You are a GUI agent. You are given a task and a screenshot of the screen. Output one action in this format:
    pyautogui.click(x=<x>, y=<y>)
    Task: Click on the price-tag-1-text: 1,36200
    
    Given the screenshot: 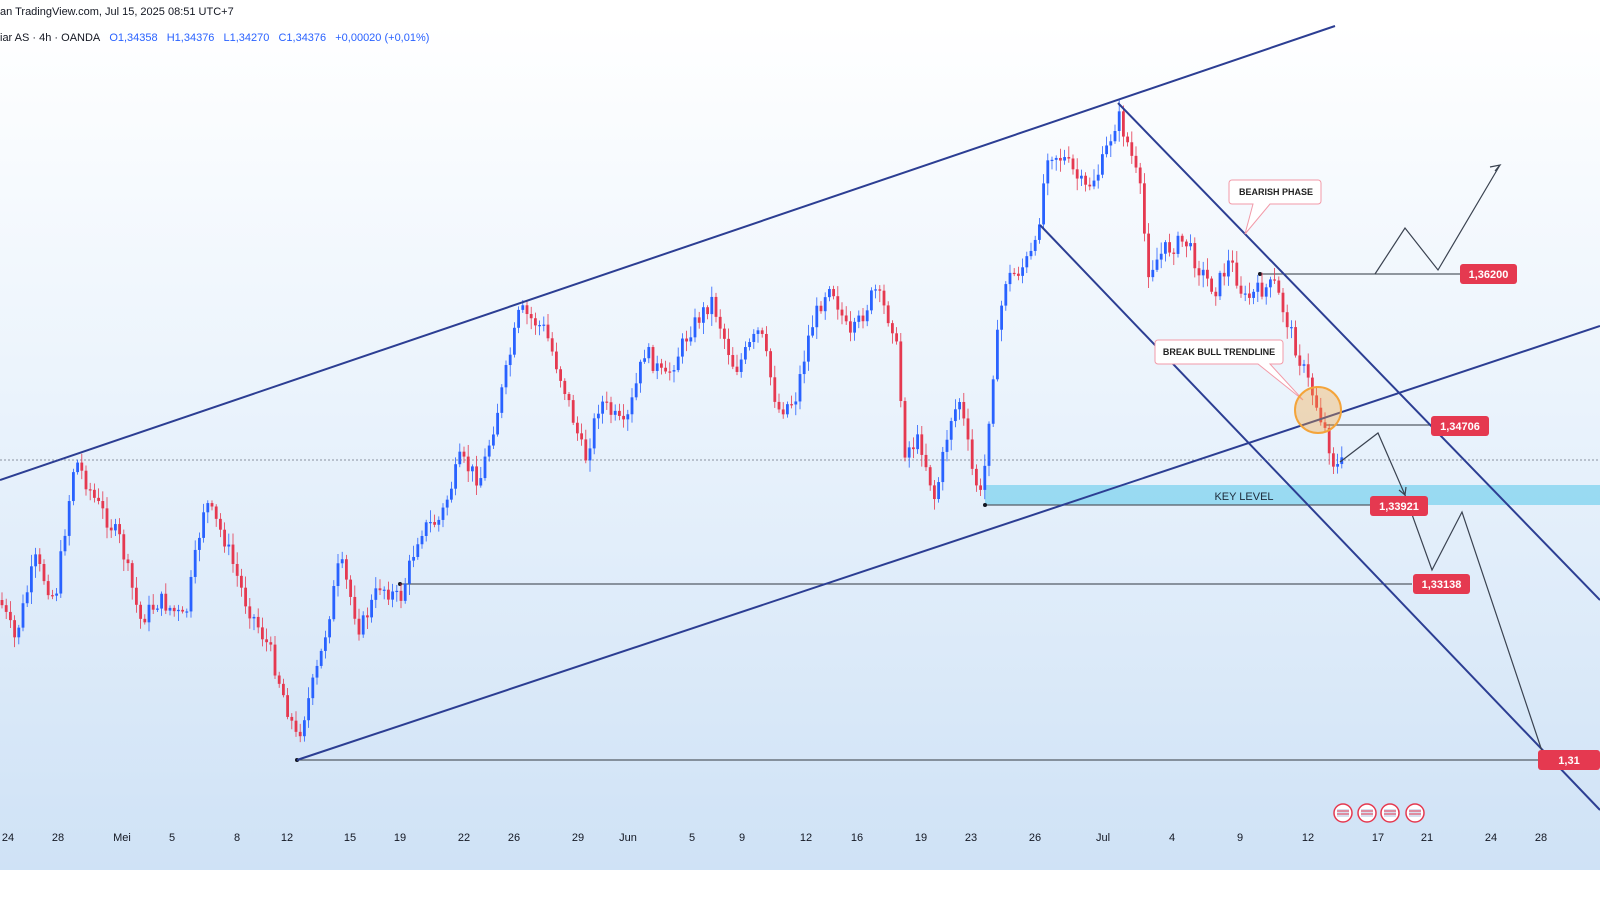 What is the action you would take?
    pyautogui.click(x=1489, y=275)
    